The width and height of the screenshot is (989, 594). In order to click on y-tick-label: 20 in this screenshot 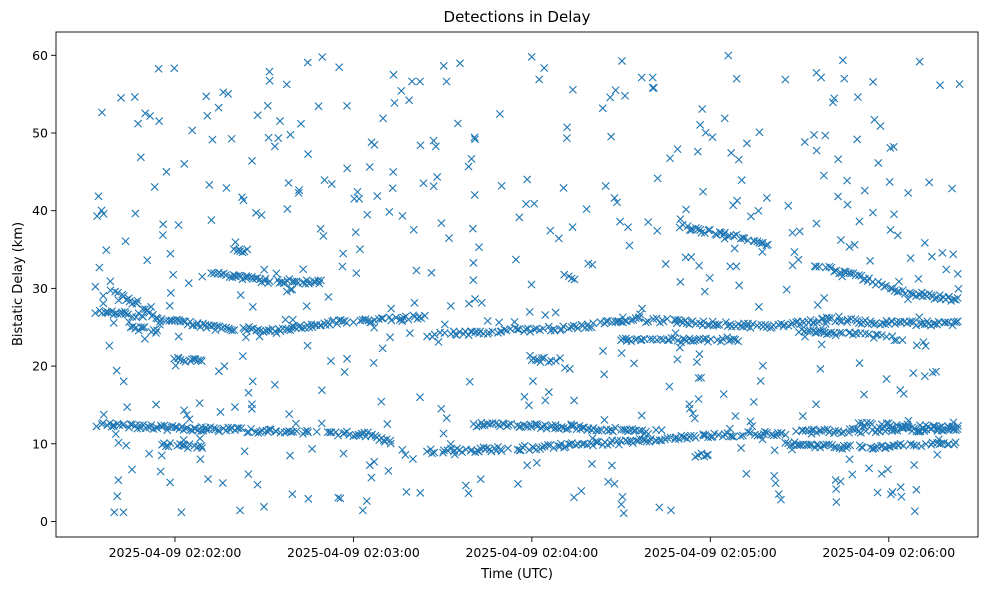, I will do `click(40, 366)`.